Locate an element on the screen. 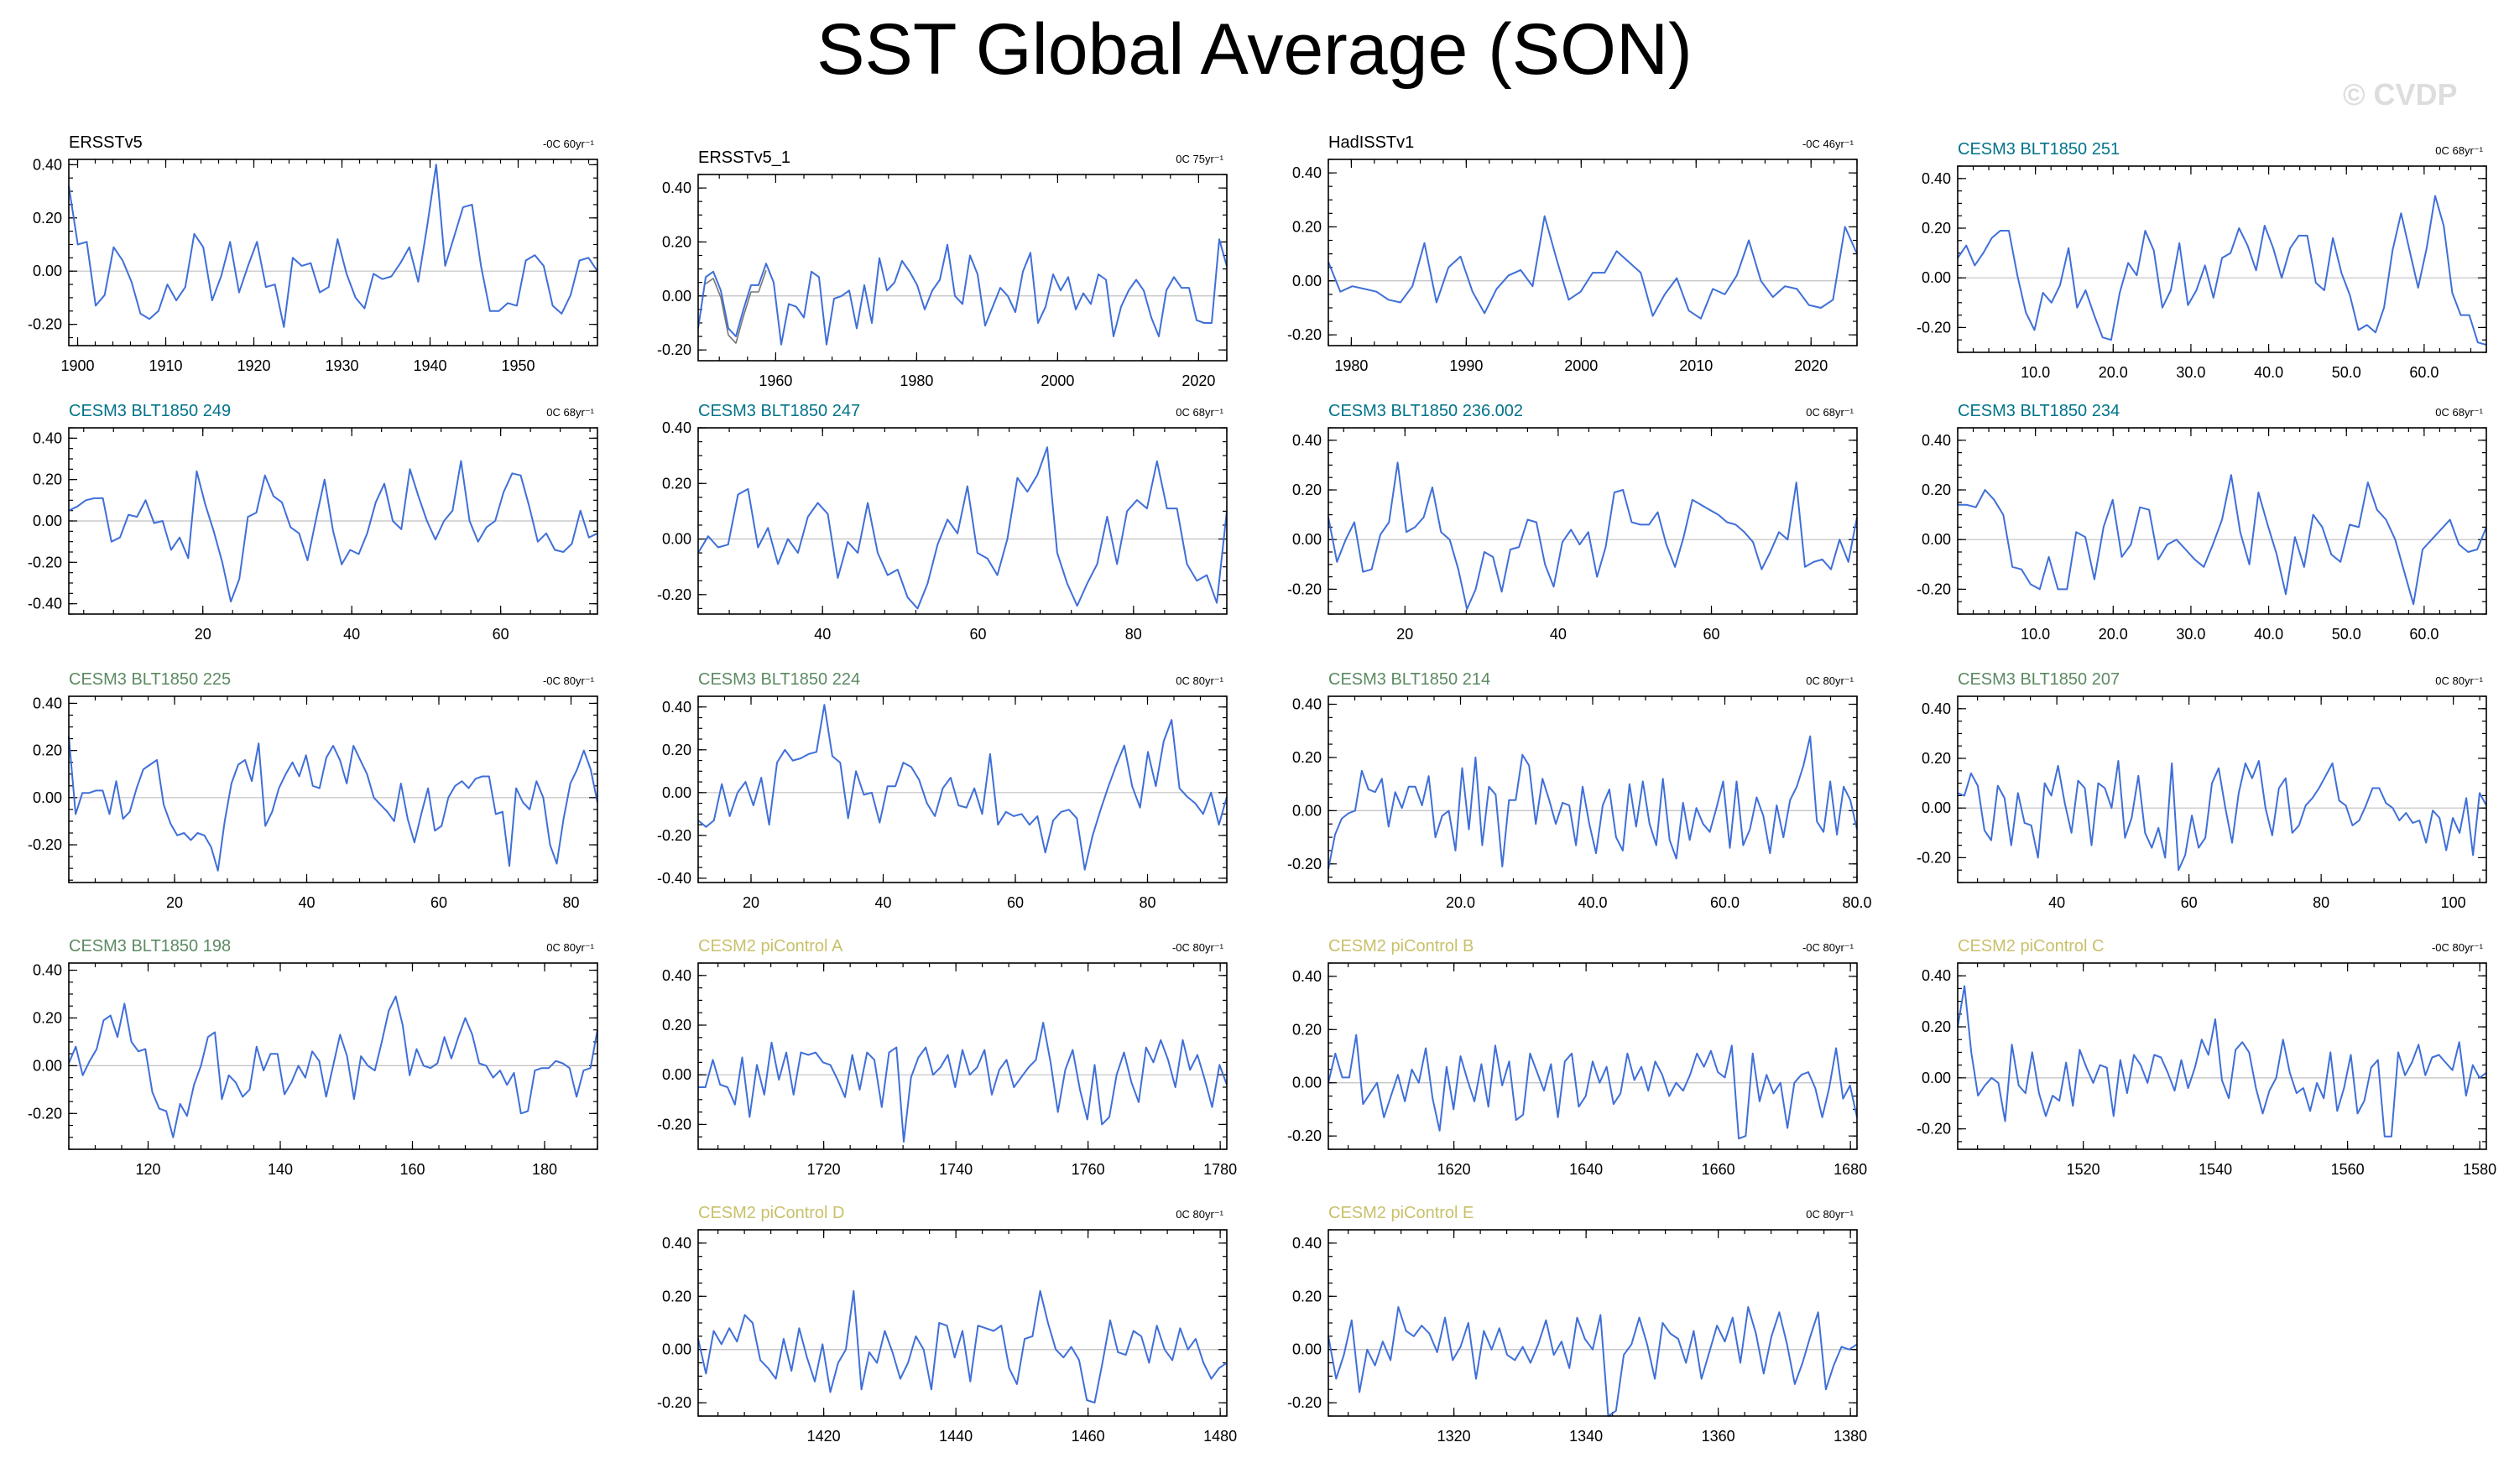  x-tick-label: 10.0 is located at coordinates (2035, 372).